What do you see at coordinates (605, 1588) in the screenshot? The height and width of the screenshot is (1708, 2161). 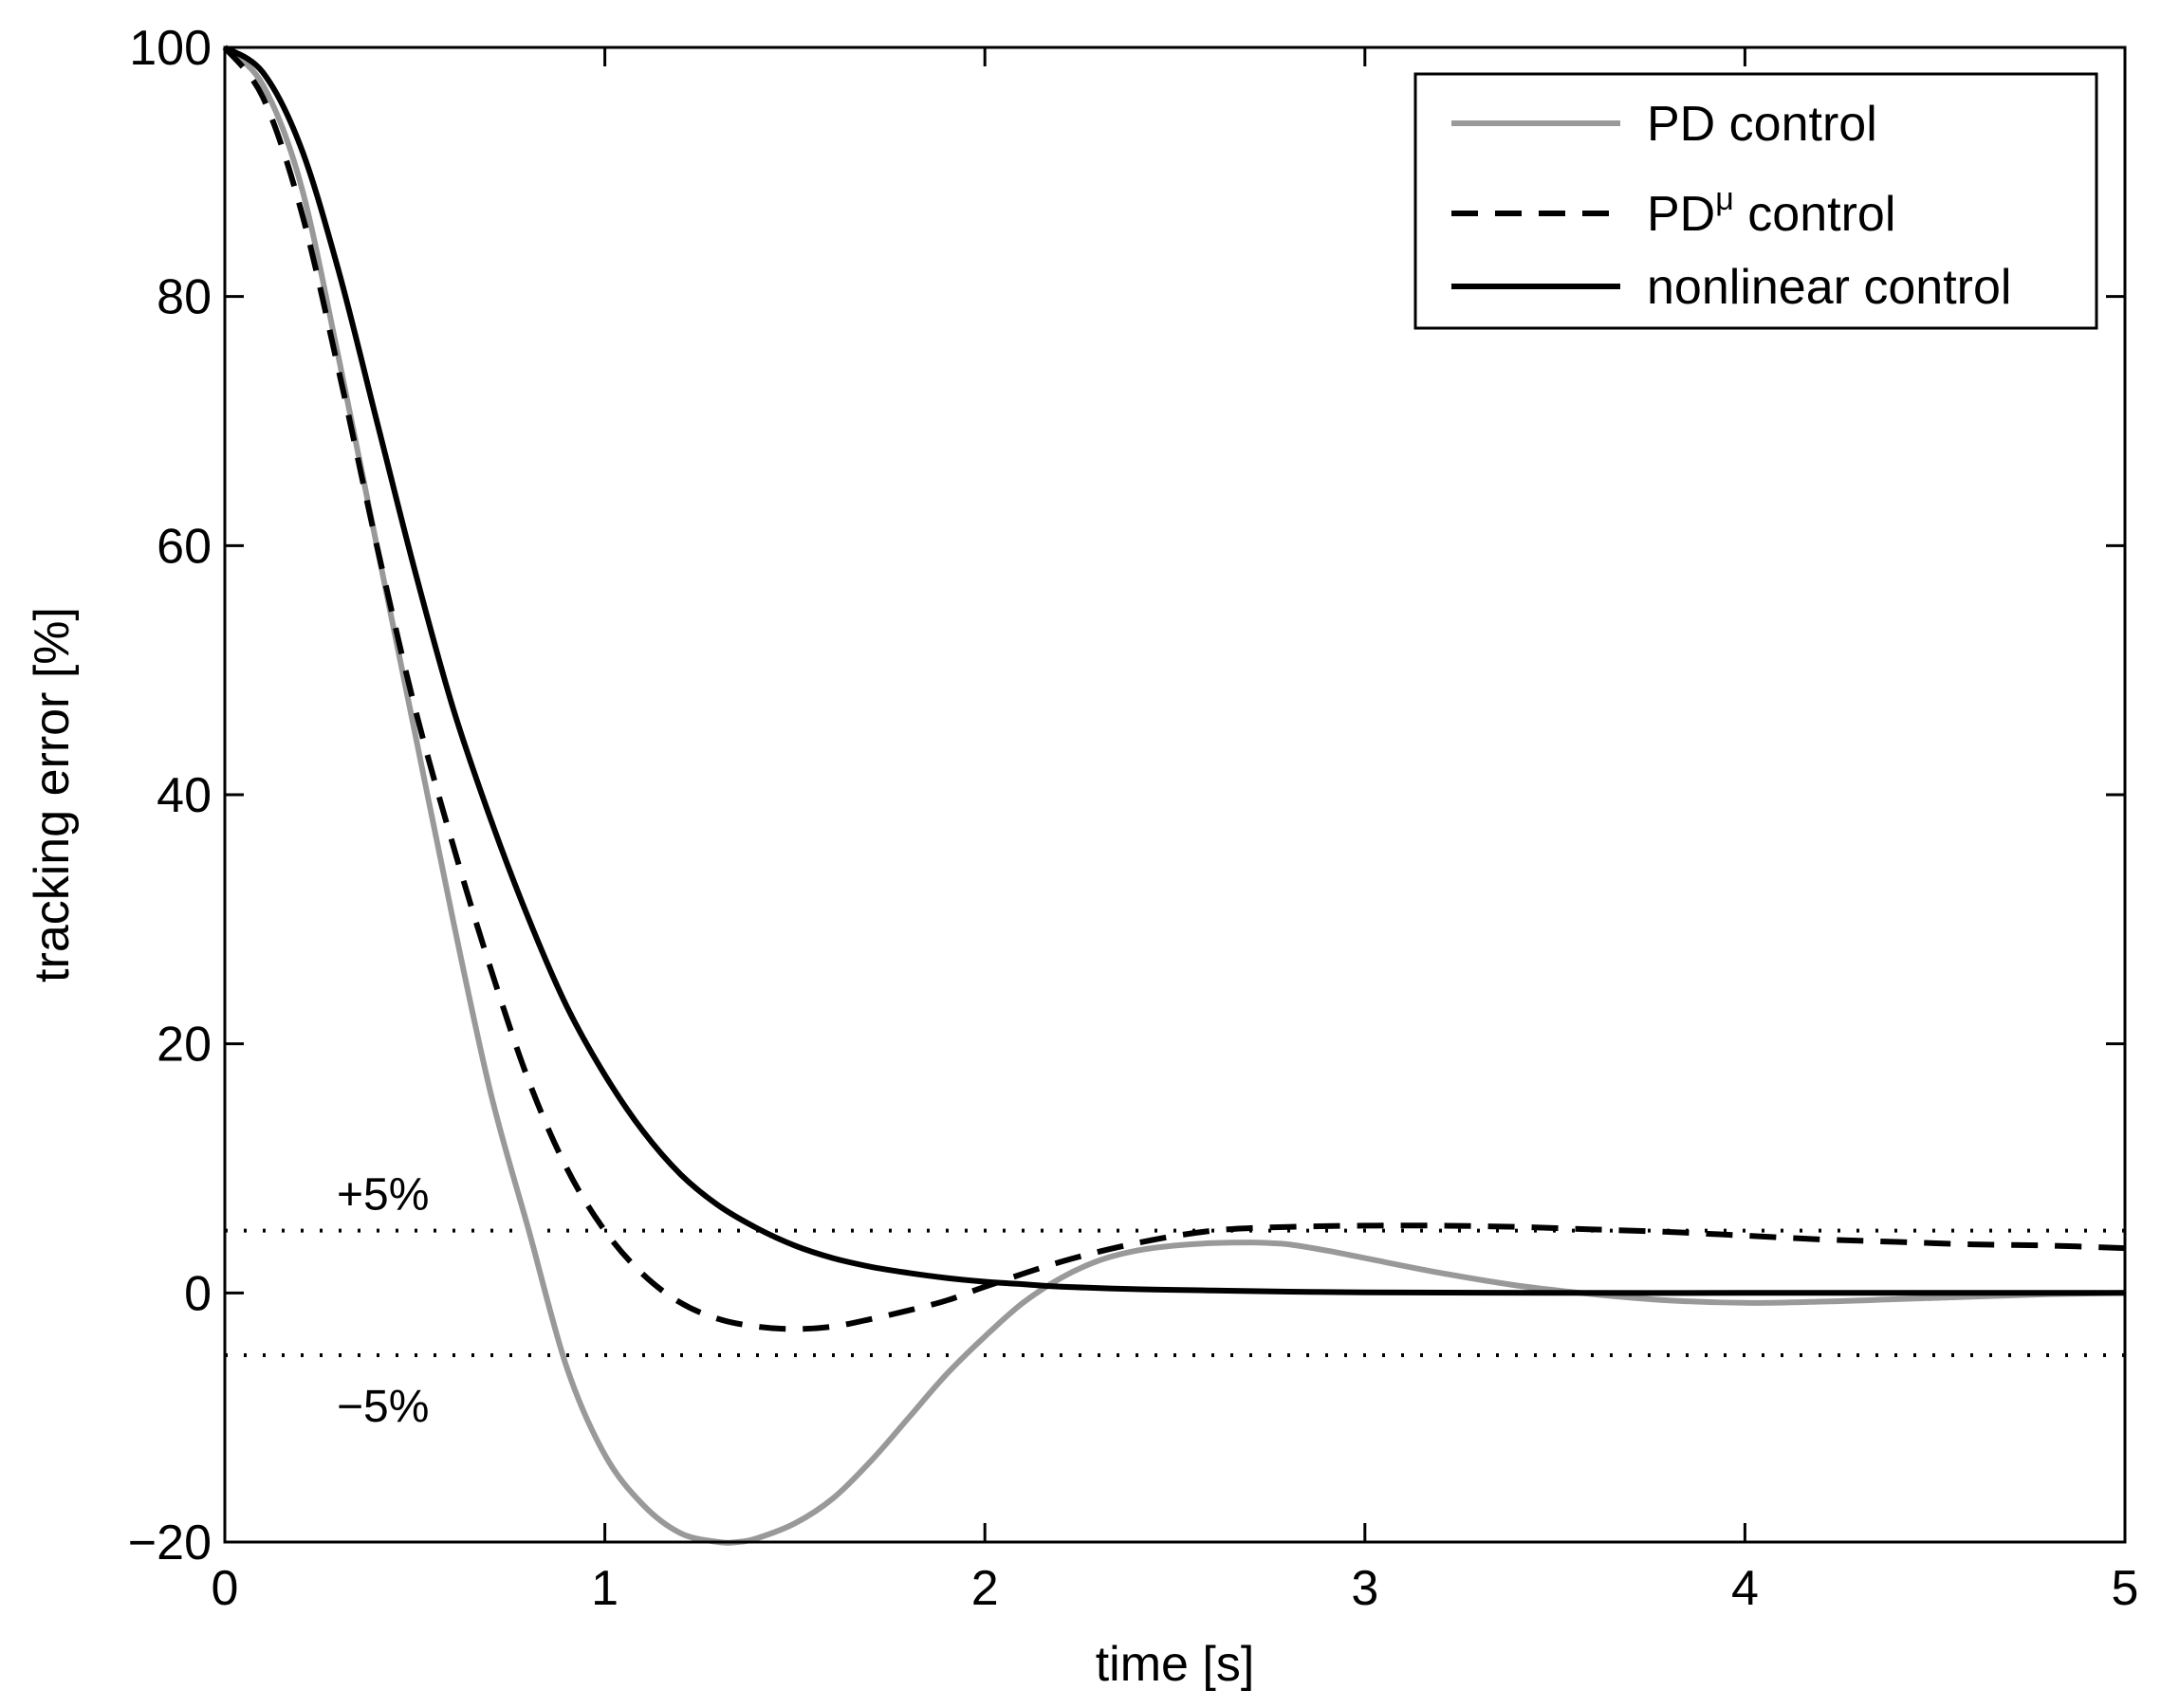 I see `x-tick-label: 1` at bounding box center [605, 1588].